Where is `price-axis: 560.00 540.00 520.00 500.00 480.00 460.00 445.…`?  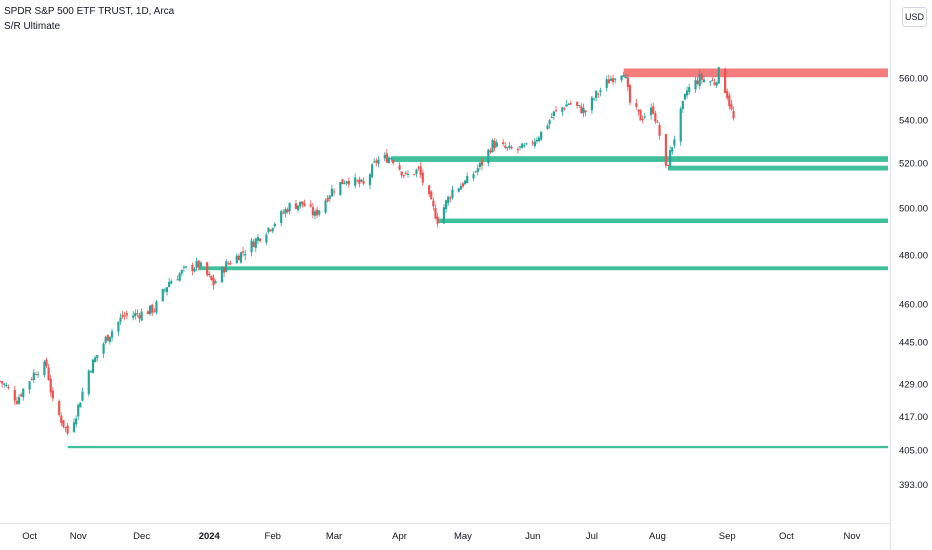 price-axis: 560.00 540.00 520.00 500.00 480.00 460.00 445.… is located at coordinates (911, 275).